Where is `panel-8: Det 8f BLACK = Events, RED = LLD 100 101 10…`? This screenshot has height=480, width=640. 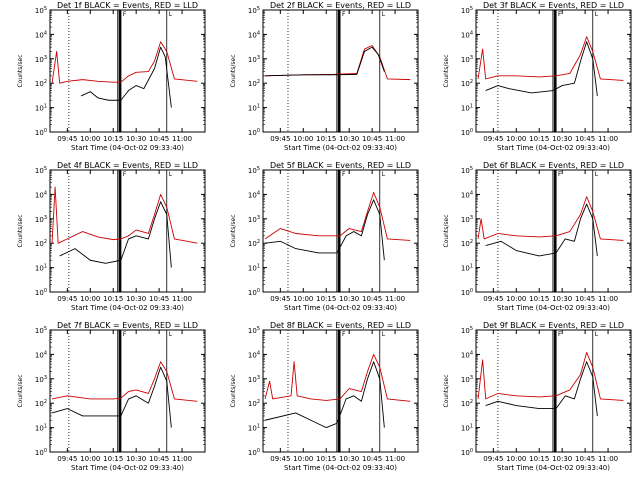
panel-8: Det 8f BLACK = Events, RED = LLD 100 101 10… is located at coordinates (324, 396).